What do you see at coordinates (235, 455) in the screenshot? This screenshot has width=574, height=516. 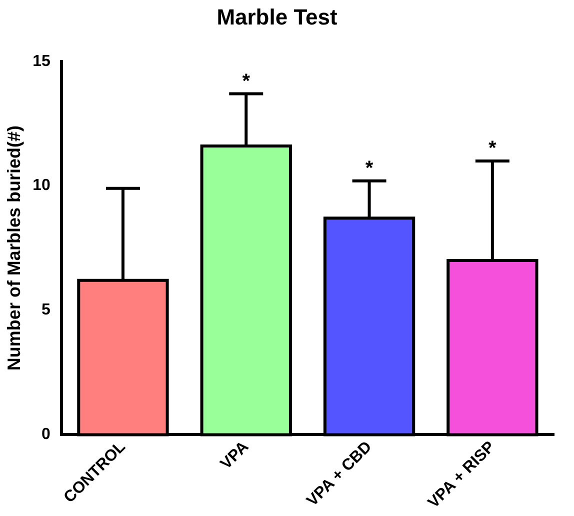 I see `x-tick-label: VPA` at bounding box center [235, 455].